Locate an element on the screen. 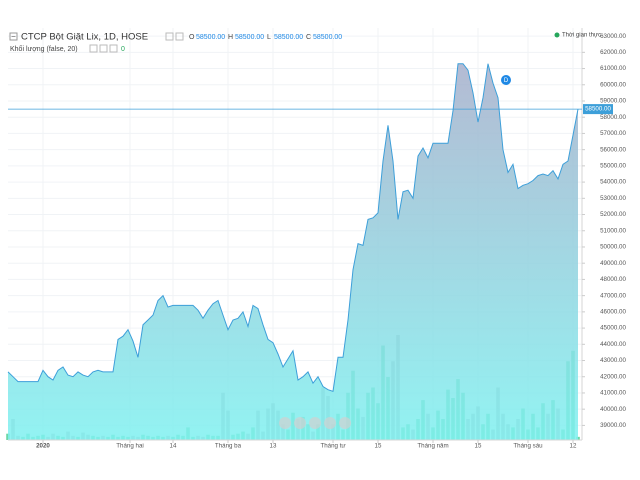 The height and width of the screenshot is (480, 640). price-label-box is located at coordinates (598, 109).